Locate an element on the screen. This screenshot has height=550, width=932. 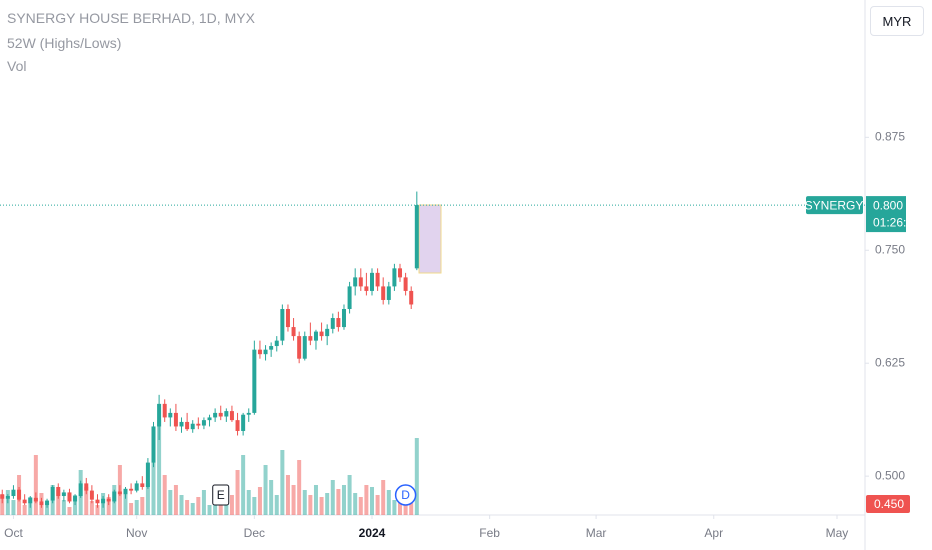
x-tick-label: May is located at coordinates (837, 533).